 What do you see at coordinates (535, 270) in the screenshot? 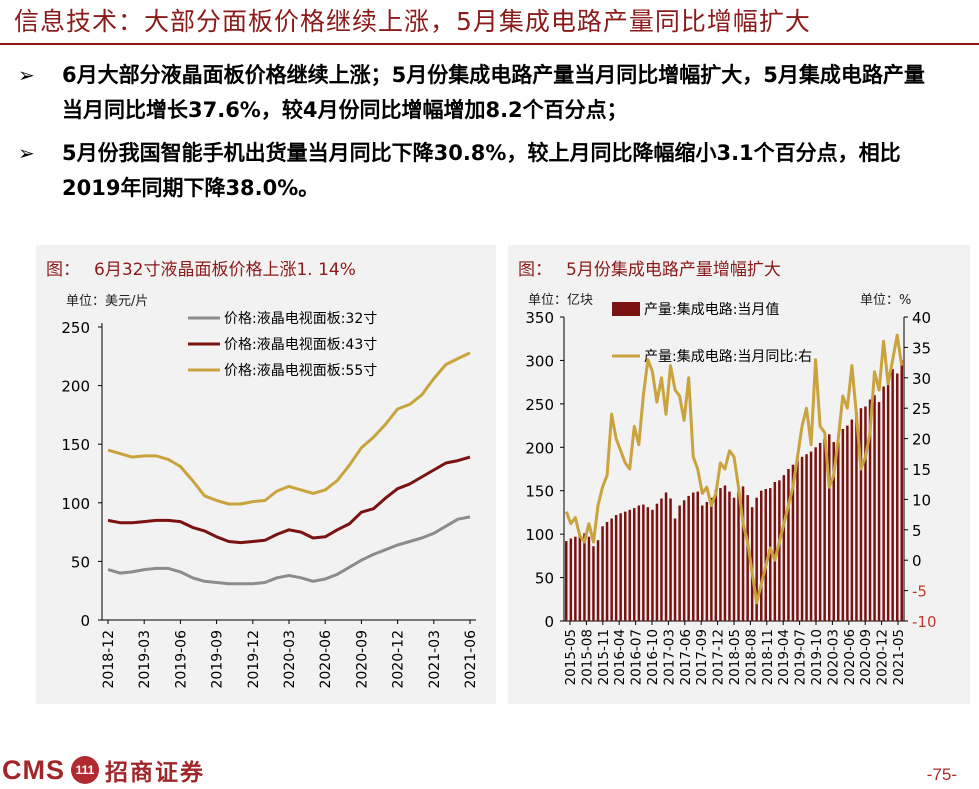
I see `chart2-figure-label: 图：` at bounding box center [535, 270].